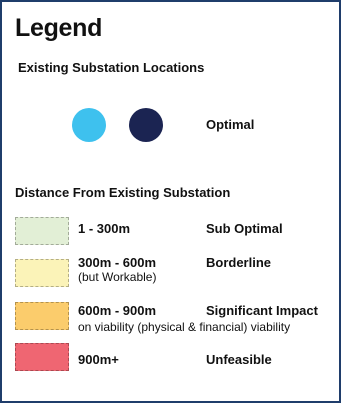  What do you see at coordinates (117, 310) in the screenshot?
I see `range-significant-impact: 600m - 900m` at bounding box center [117, 310].